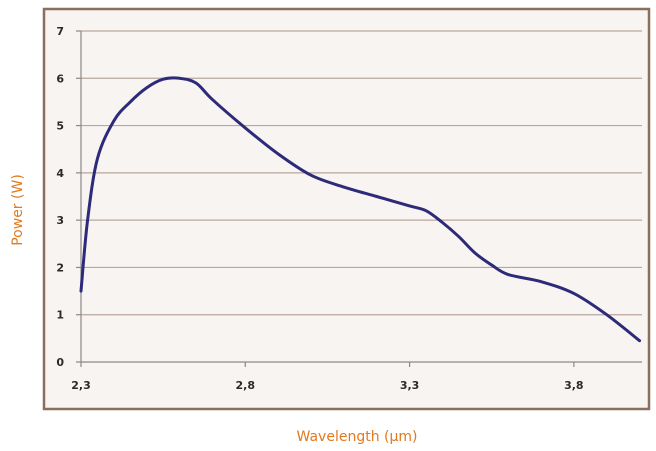  Describe the element at coordinates (81, 385) in the screenshot. I see `x-tick-label: 2,3` at that location.